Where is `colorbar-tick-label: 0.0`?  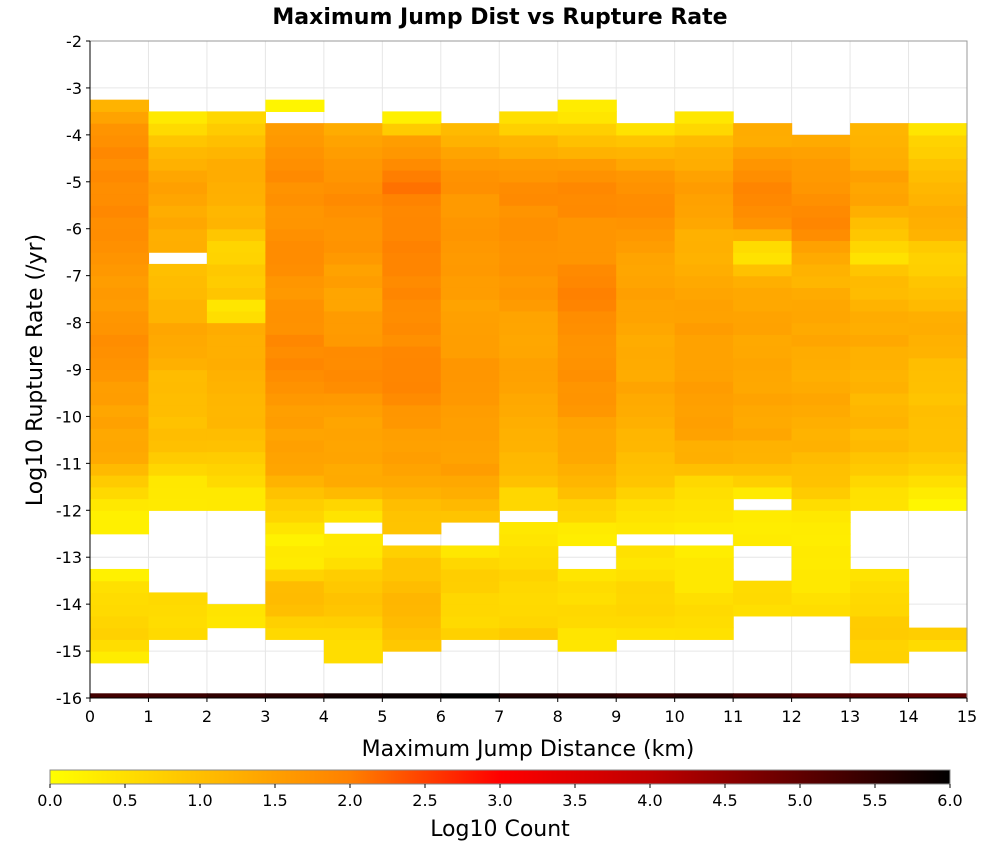 colorbar-tick-label: 0.0 is located at coordinates (49, 800).